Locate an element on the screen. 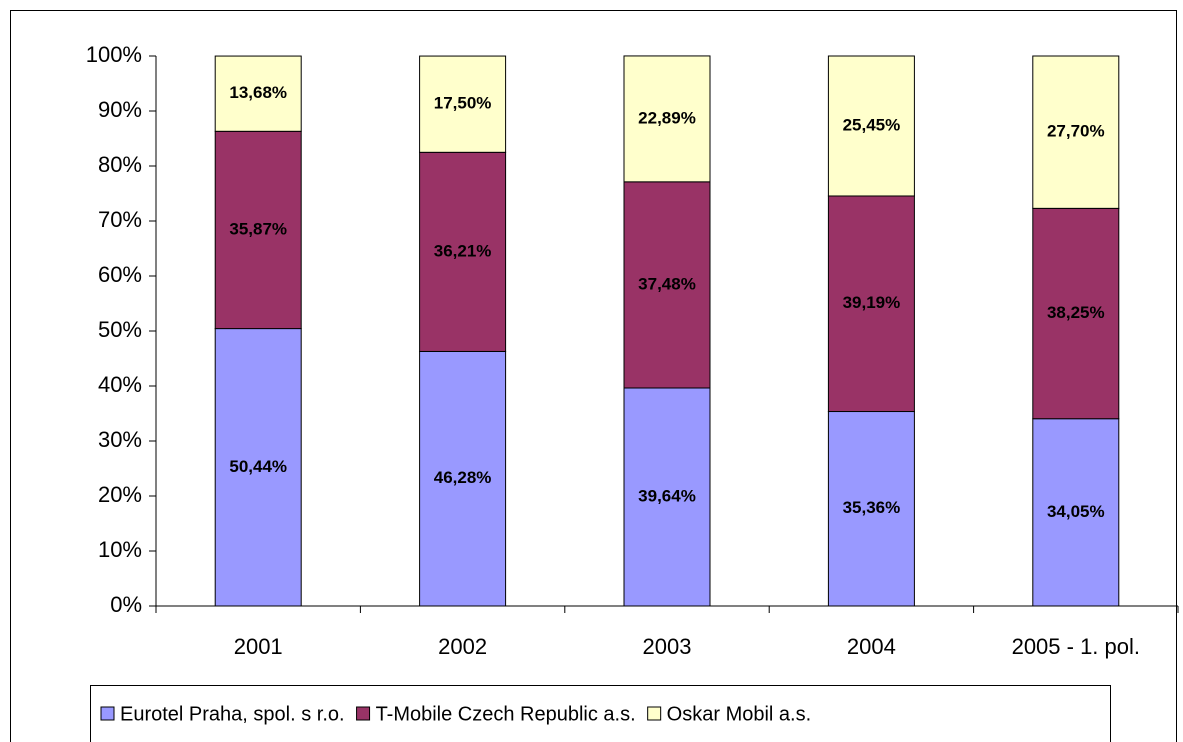 The width and height of the screenshot is (1183, 742). value-label: 37,48% is located at coordinates (667, 283).